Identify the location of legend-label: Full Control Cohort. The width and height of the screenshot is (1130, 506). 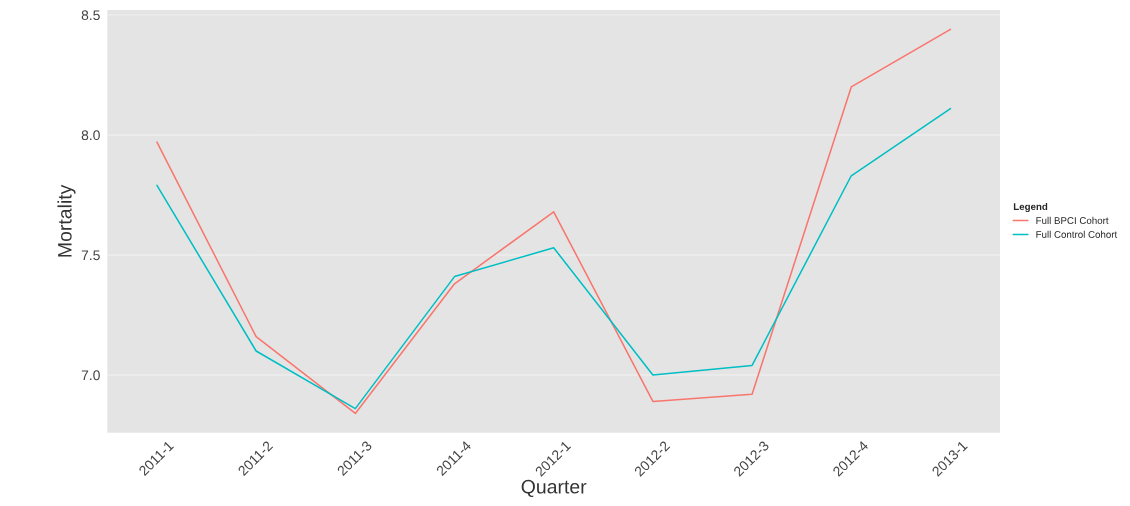
(1077, 234).